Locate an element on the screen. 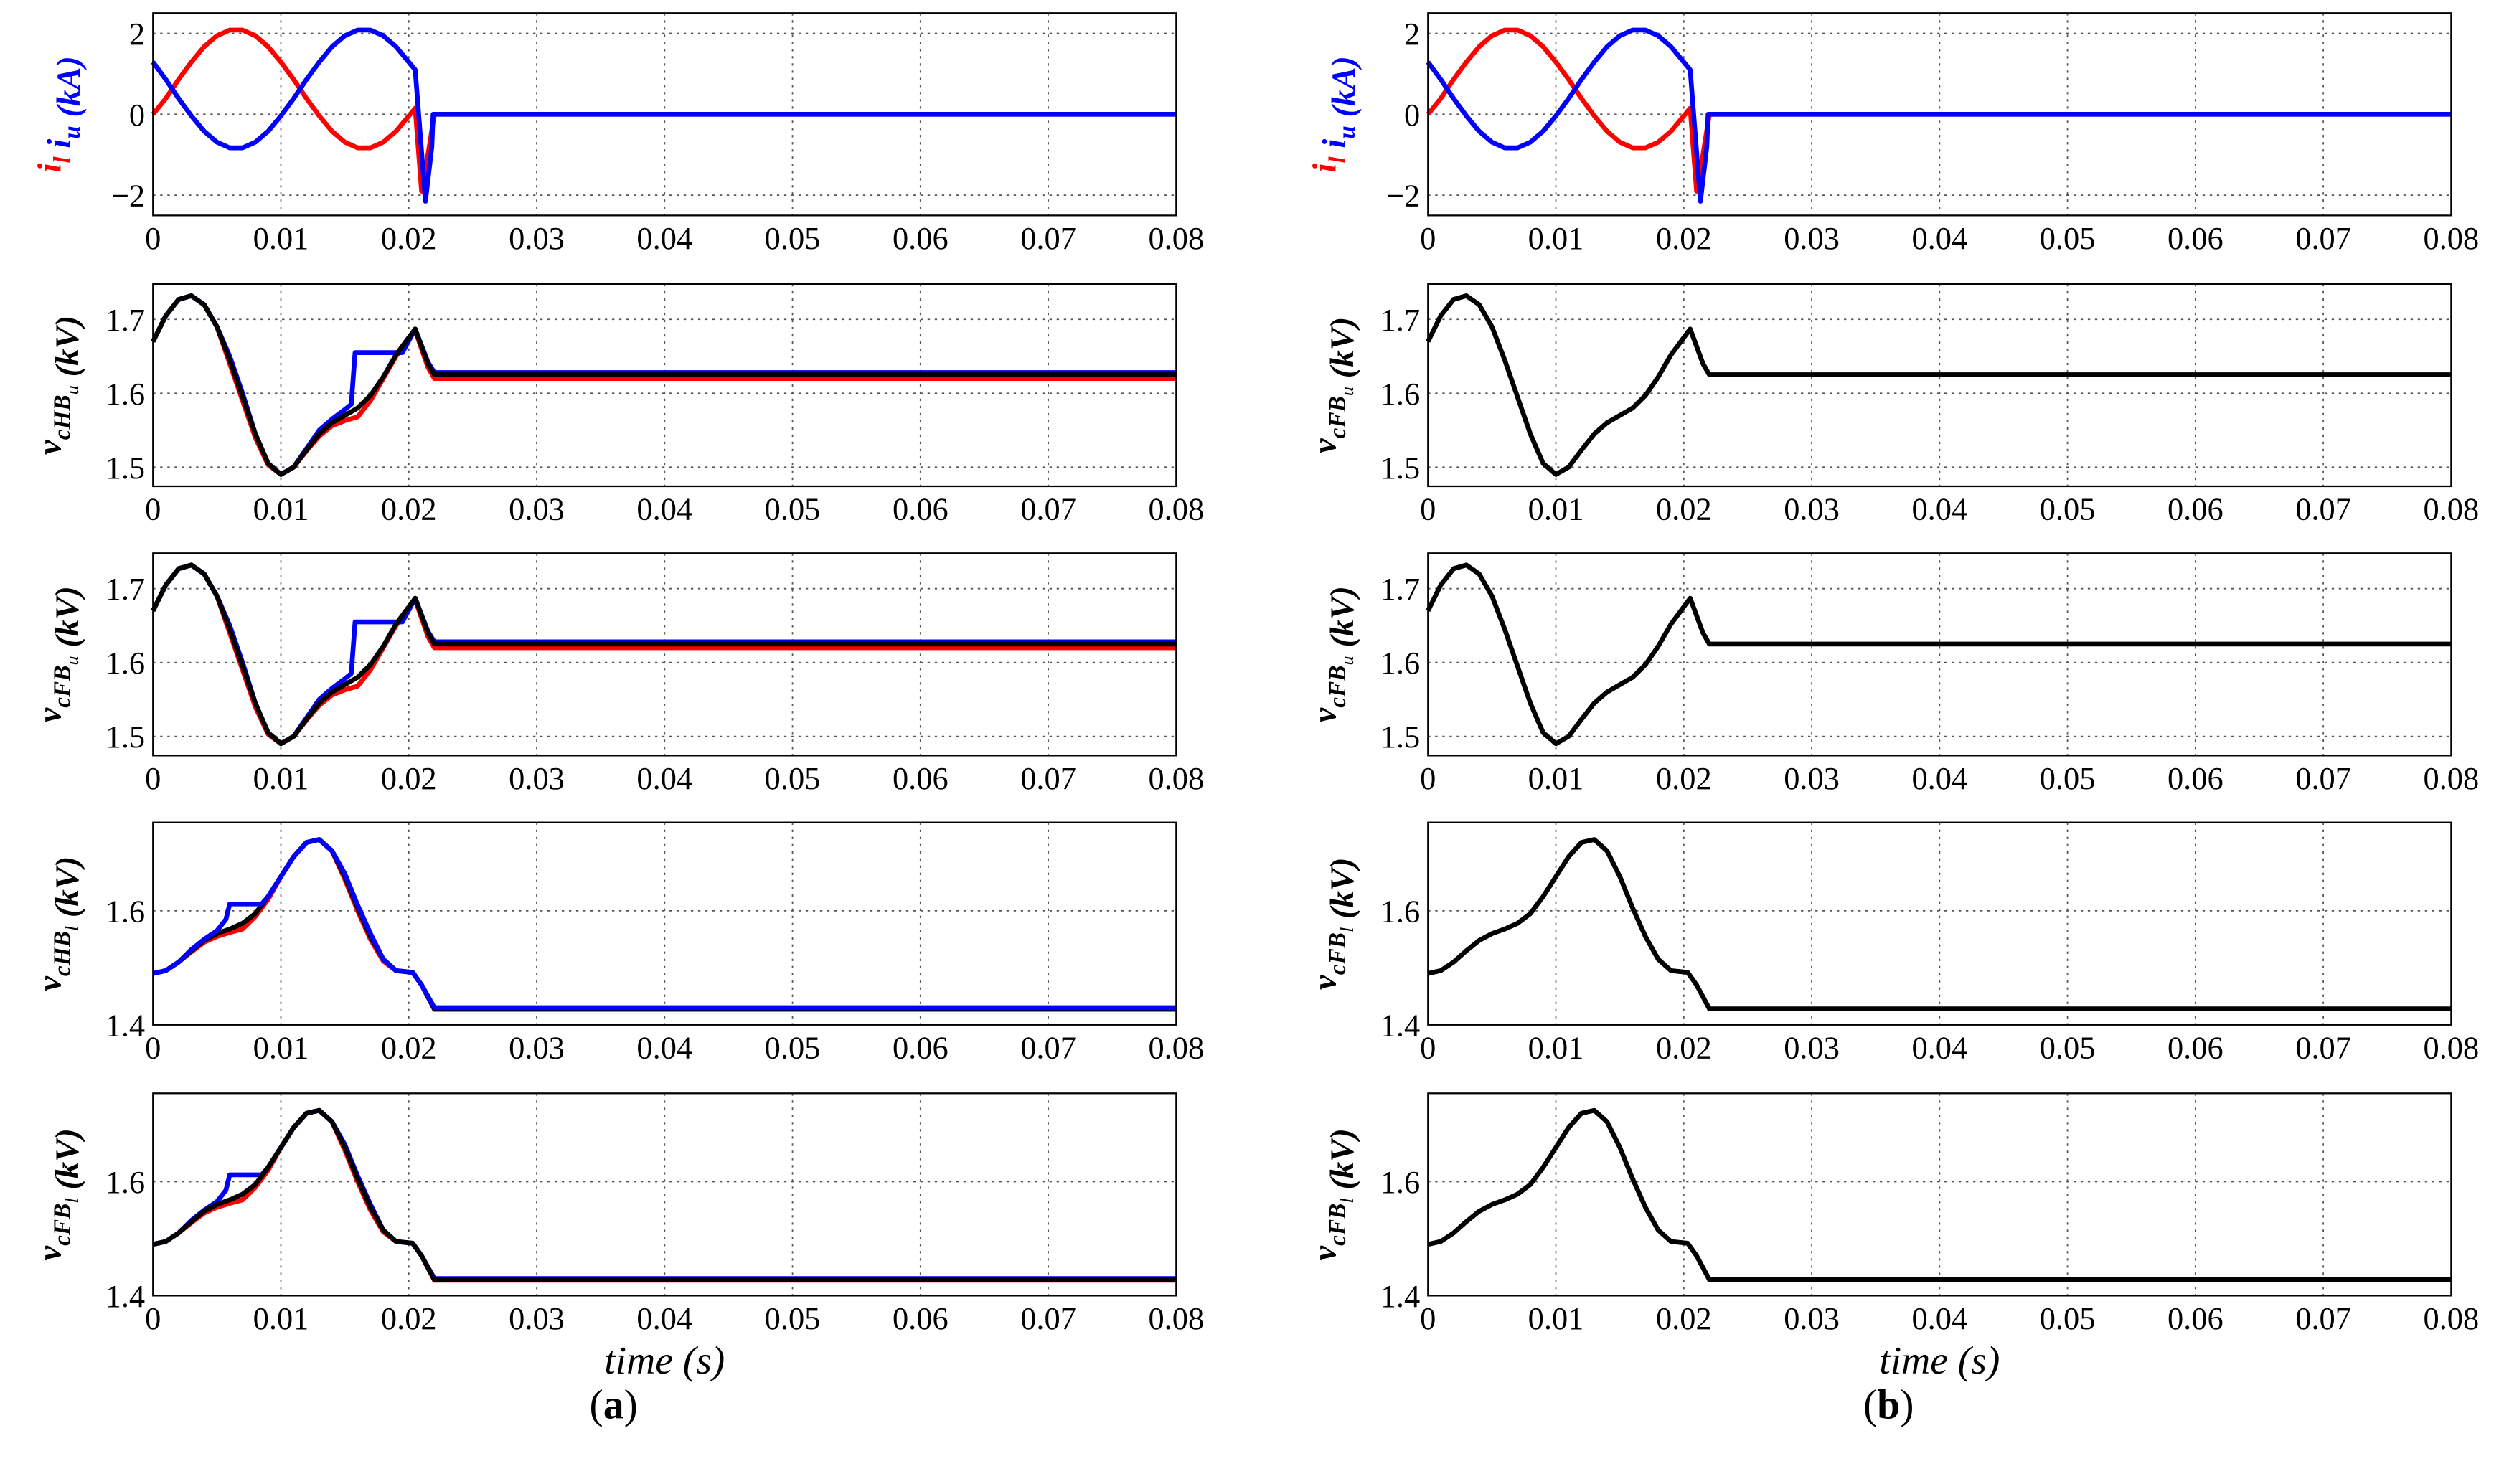 This screenshot has height=1484, width=2499. panel-label-a: (a) is located at coordinates (614, 1404).